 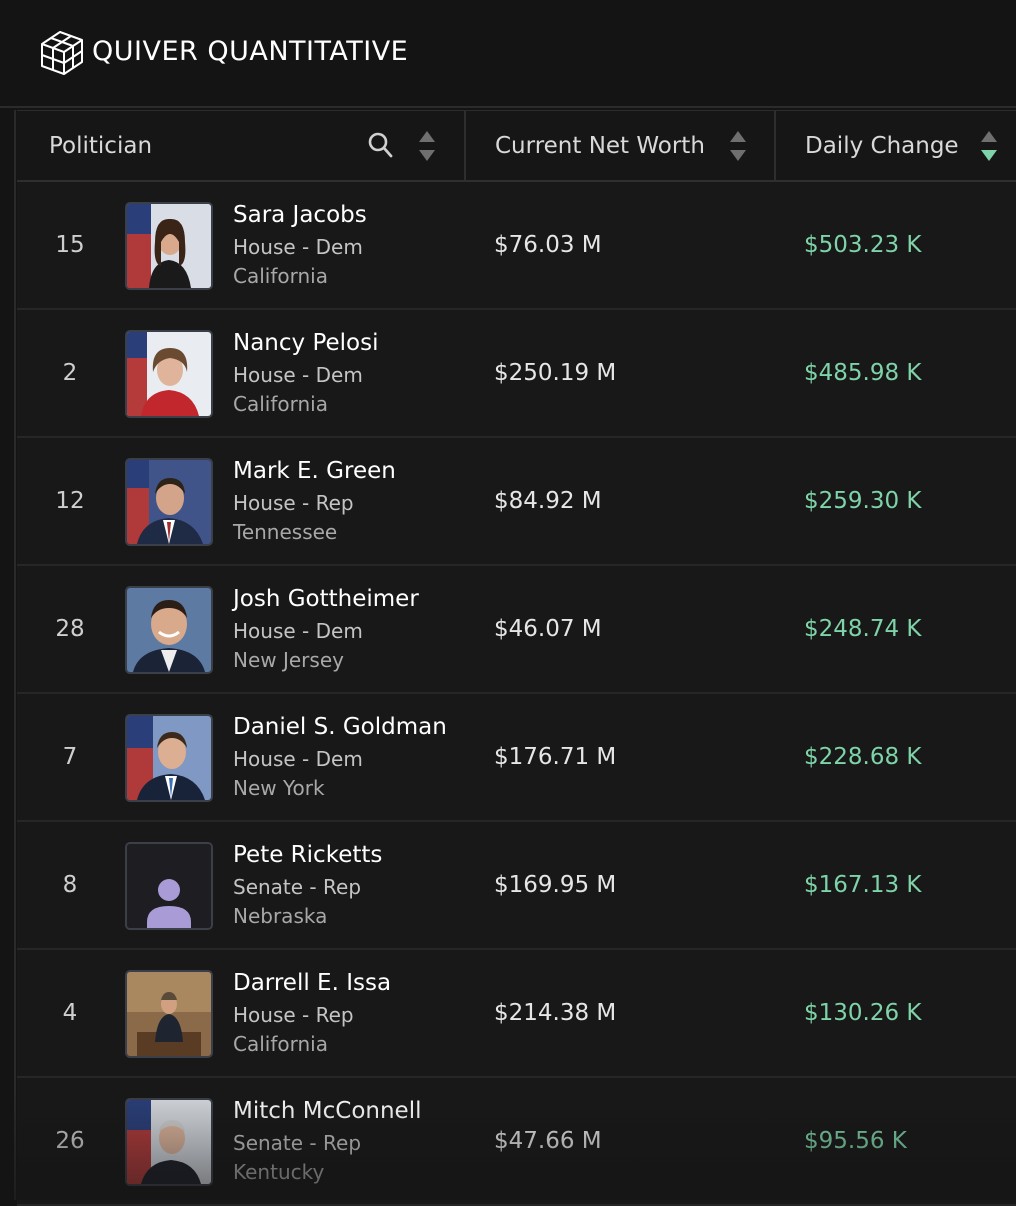 What do you see at coordinates (70, 629) in the screenshot?
I see `rank-number: 28` at bounding box center [70, 629].